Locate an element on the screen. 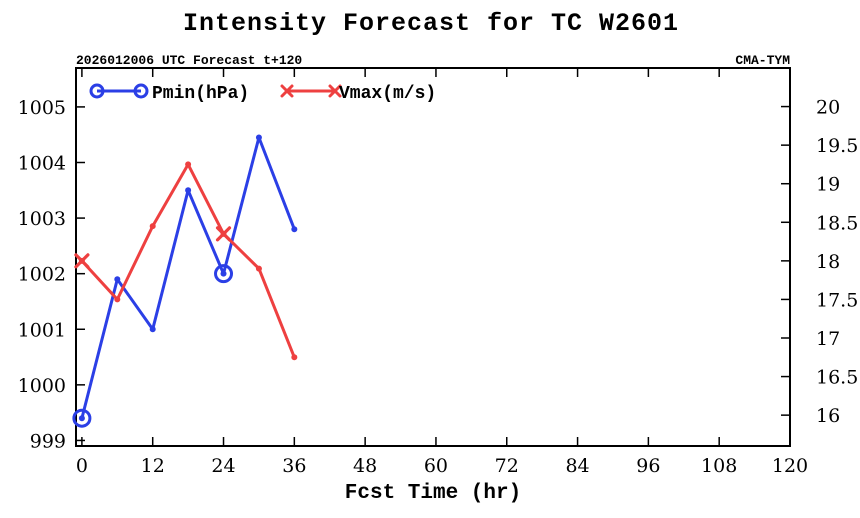 Image resolution: width=860 pixels, height=518 pixels. legend-pmin: Pmin(hPa) is located at coordinates (169, 93).